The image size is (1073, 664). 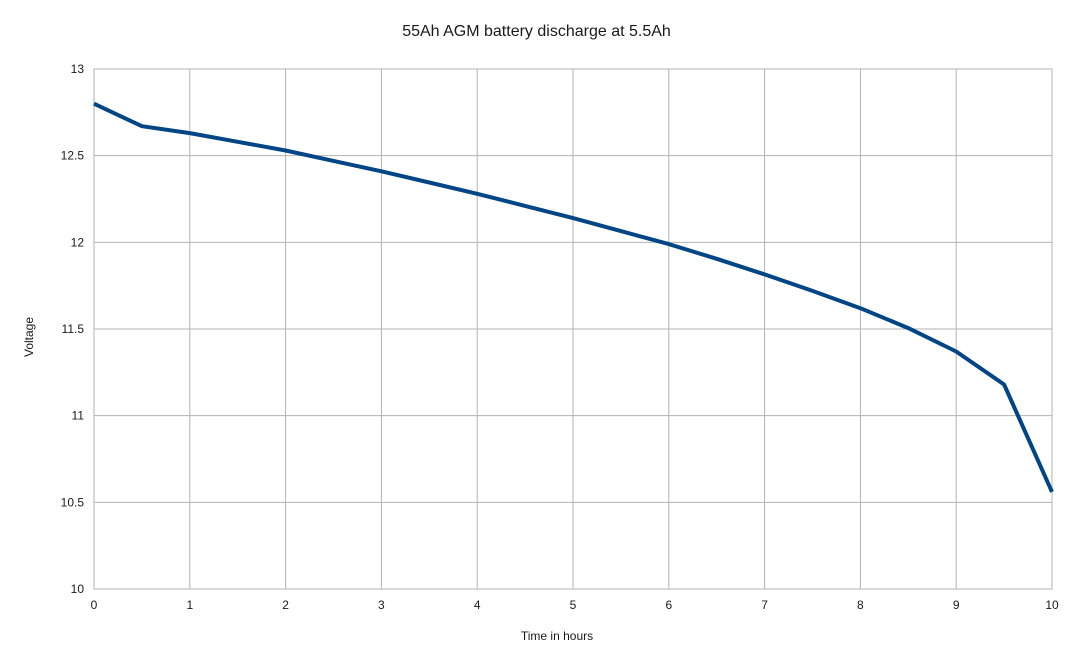 What do you see at coordinates (78, 69) in the screenshot?
I see `y-tick-label: 13` at bounding box center [78, 69].